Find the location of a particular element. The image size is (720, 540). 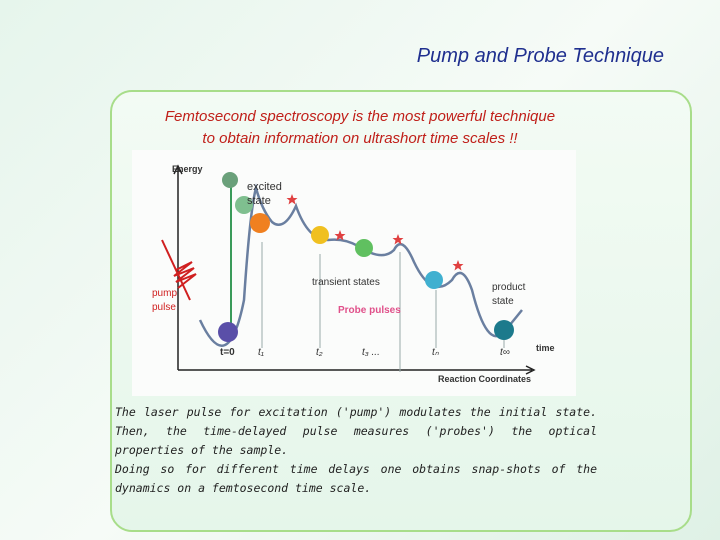

axis-label: time is located at coordinates (545, 348).